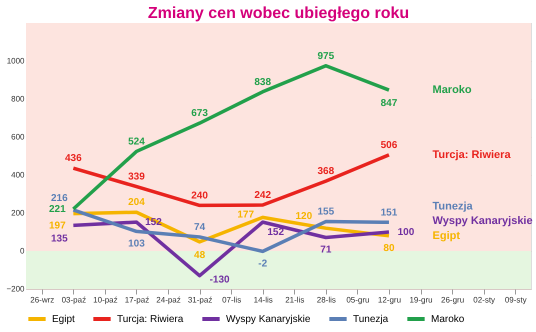  Describe the element at coordinates (371, 319) in the screenshot. I see `legend-label: Tunezja` at that location.